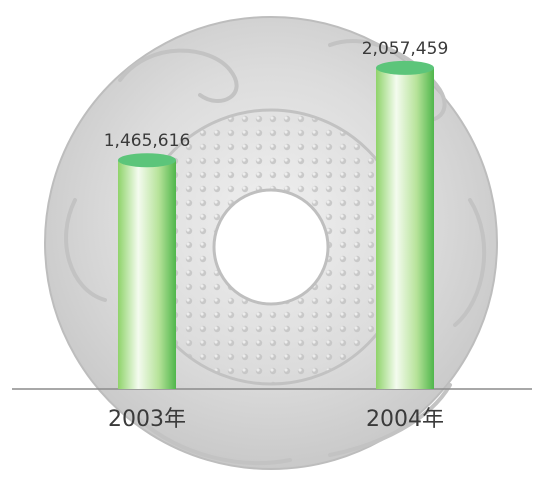 The width and height of the screenshot is (542, 500). What do you see at coordinates (147, 419) in the screenshot?
I see `category-label-0: 2003年` at bounding box center [147, 419].